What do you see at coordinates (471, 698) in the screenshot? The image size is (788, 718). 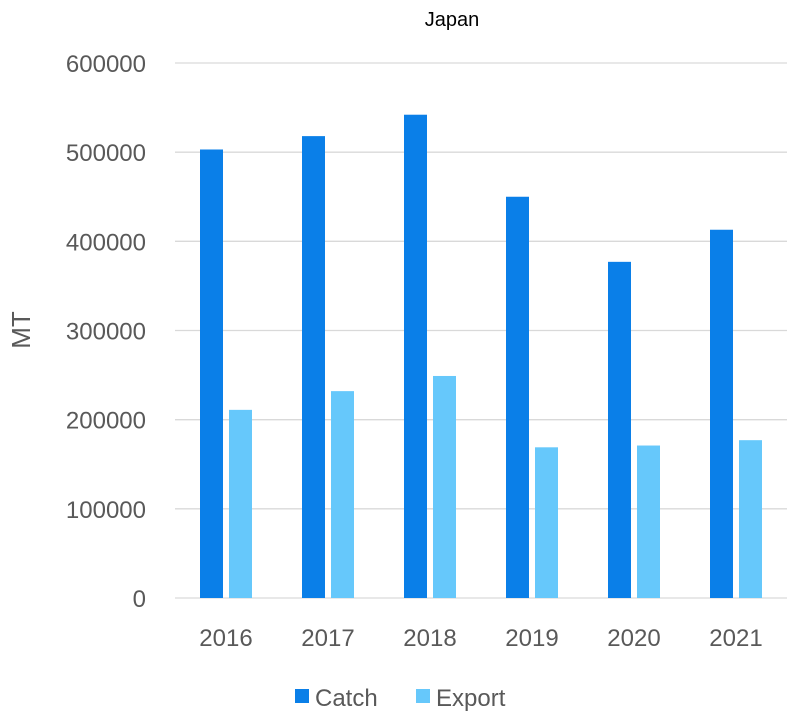 I see `legend-label-export: Export` at bounding box center [471, 698].